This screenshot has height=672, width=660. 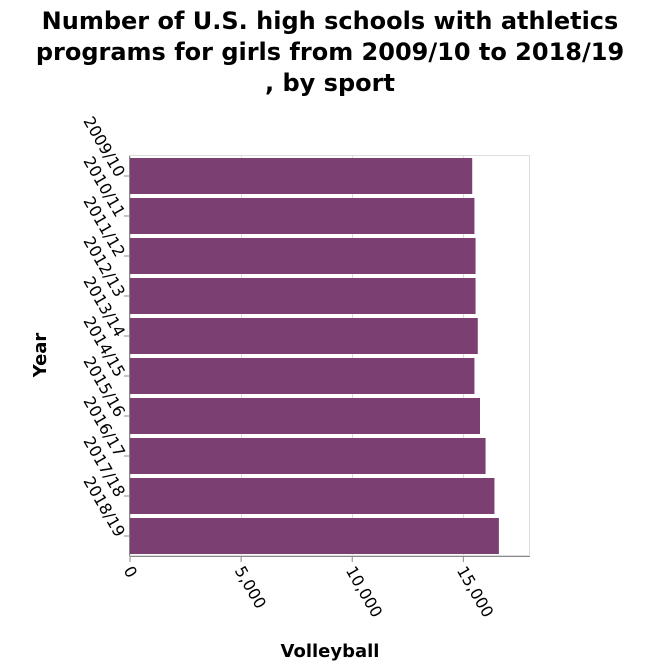 What do you see at coordinates (40, 356) in the screenshot?
I see `y-axis-title: Year` at bounding box center [40, 356].